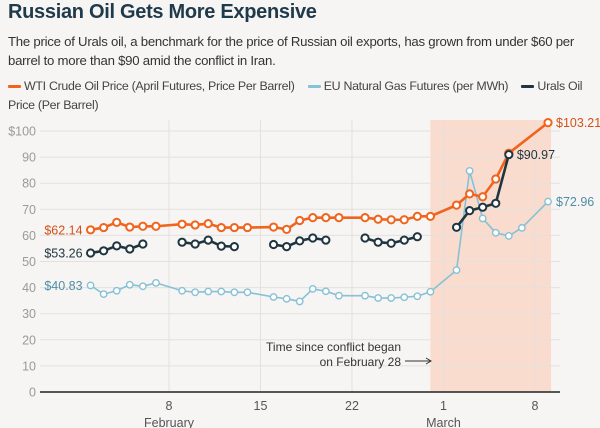 The height and width of the screenshot is (428, 600). I want to click on y-tick-label: $100, so click(22, 132).